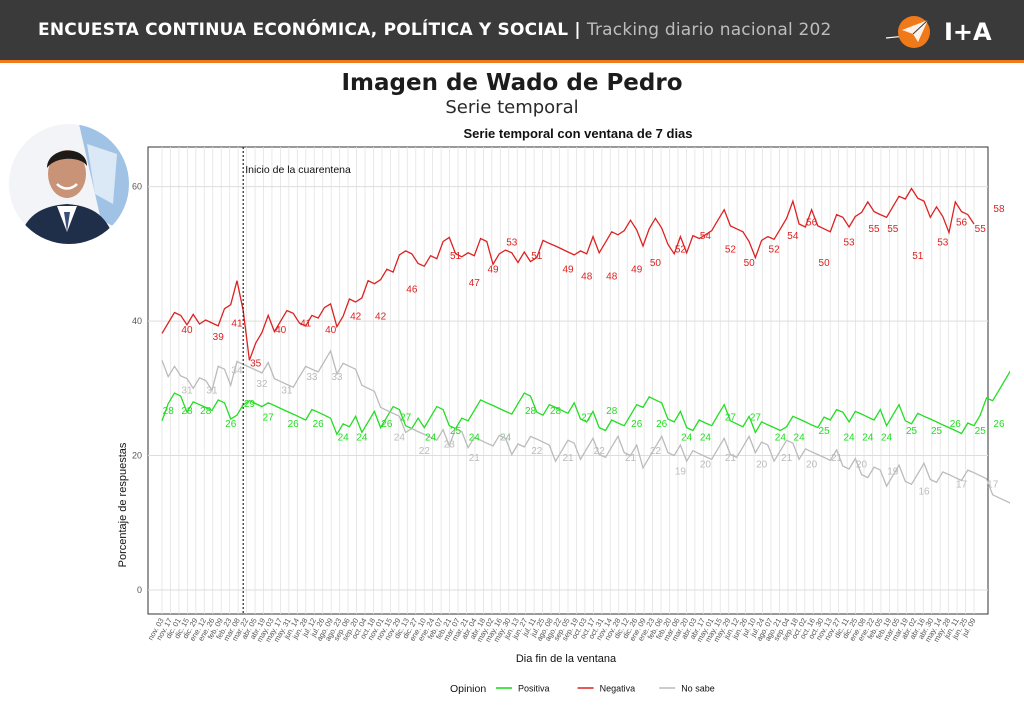 The image size is (1024, 709). Describe the element at coordinates (187, 330) in the screenshot. I see `data-label: 40` at that location.